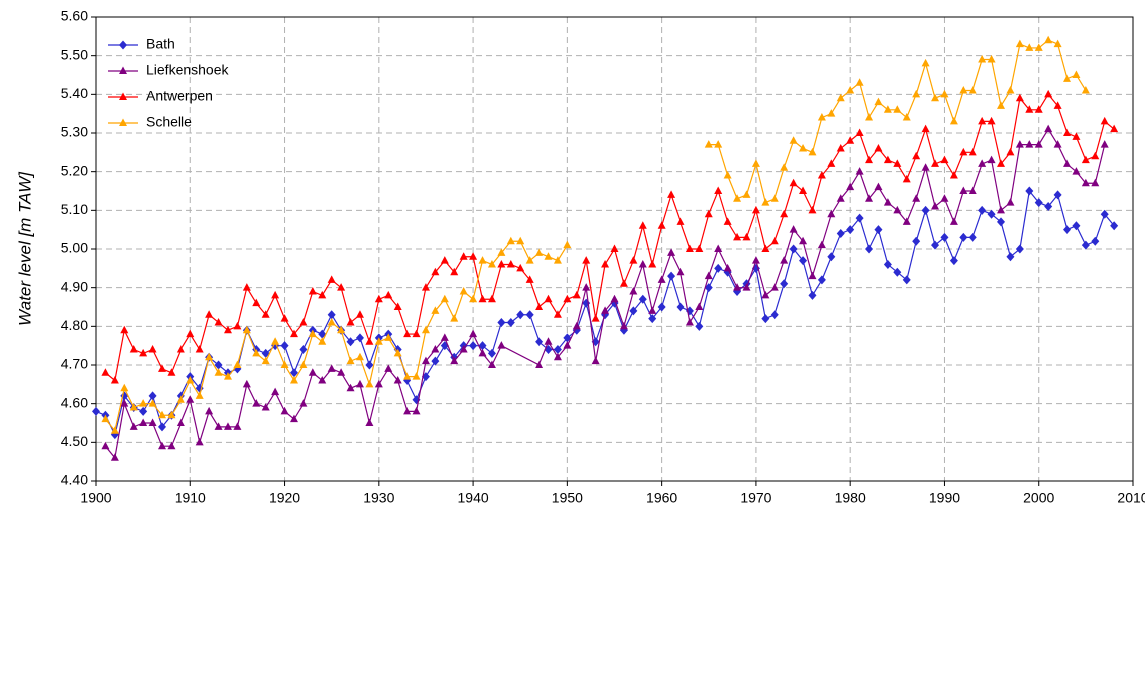  Describe the element at coordinates (74, 286) in the screenshot. I see `y-tick-label: 4.90` at that location.